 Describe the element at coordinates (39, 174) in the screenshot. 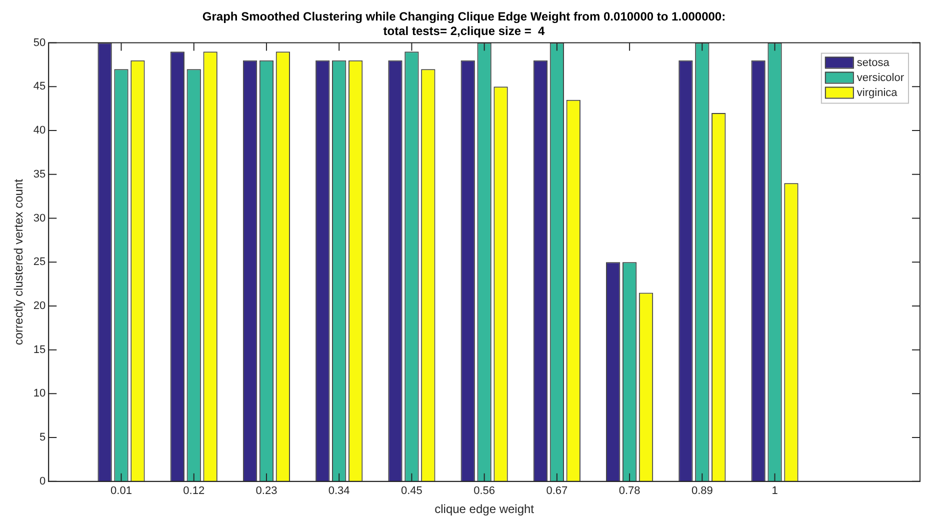

I see `y-tick-label: 35` at that location.